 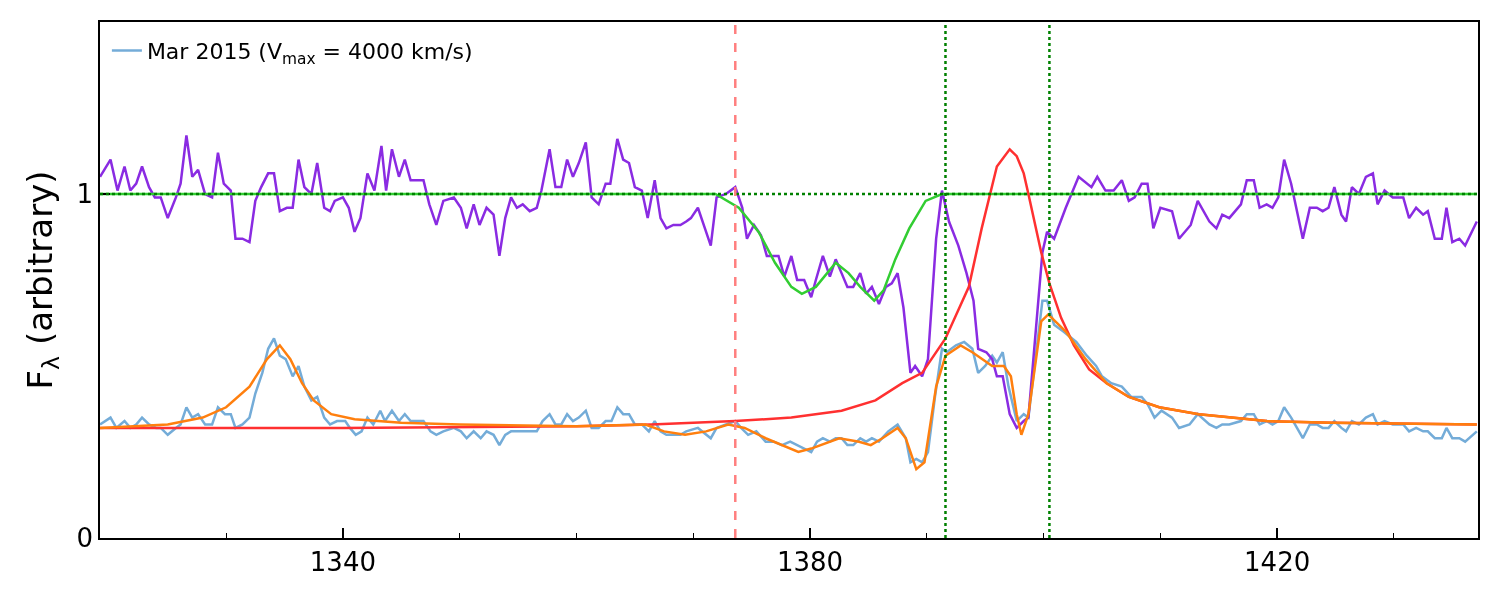 What do you see at coordinates (342, 561) in the screenshot?
I see `x-tick-label: 1340` at bounding box center [342, 561].